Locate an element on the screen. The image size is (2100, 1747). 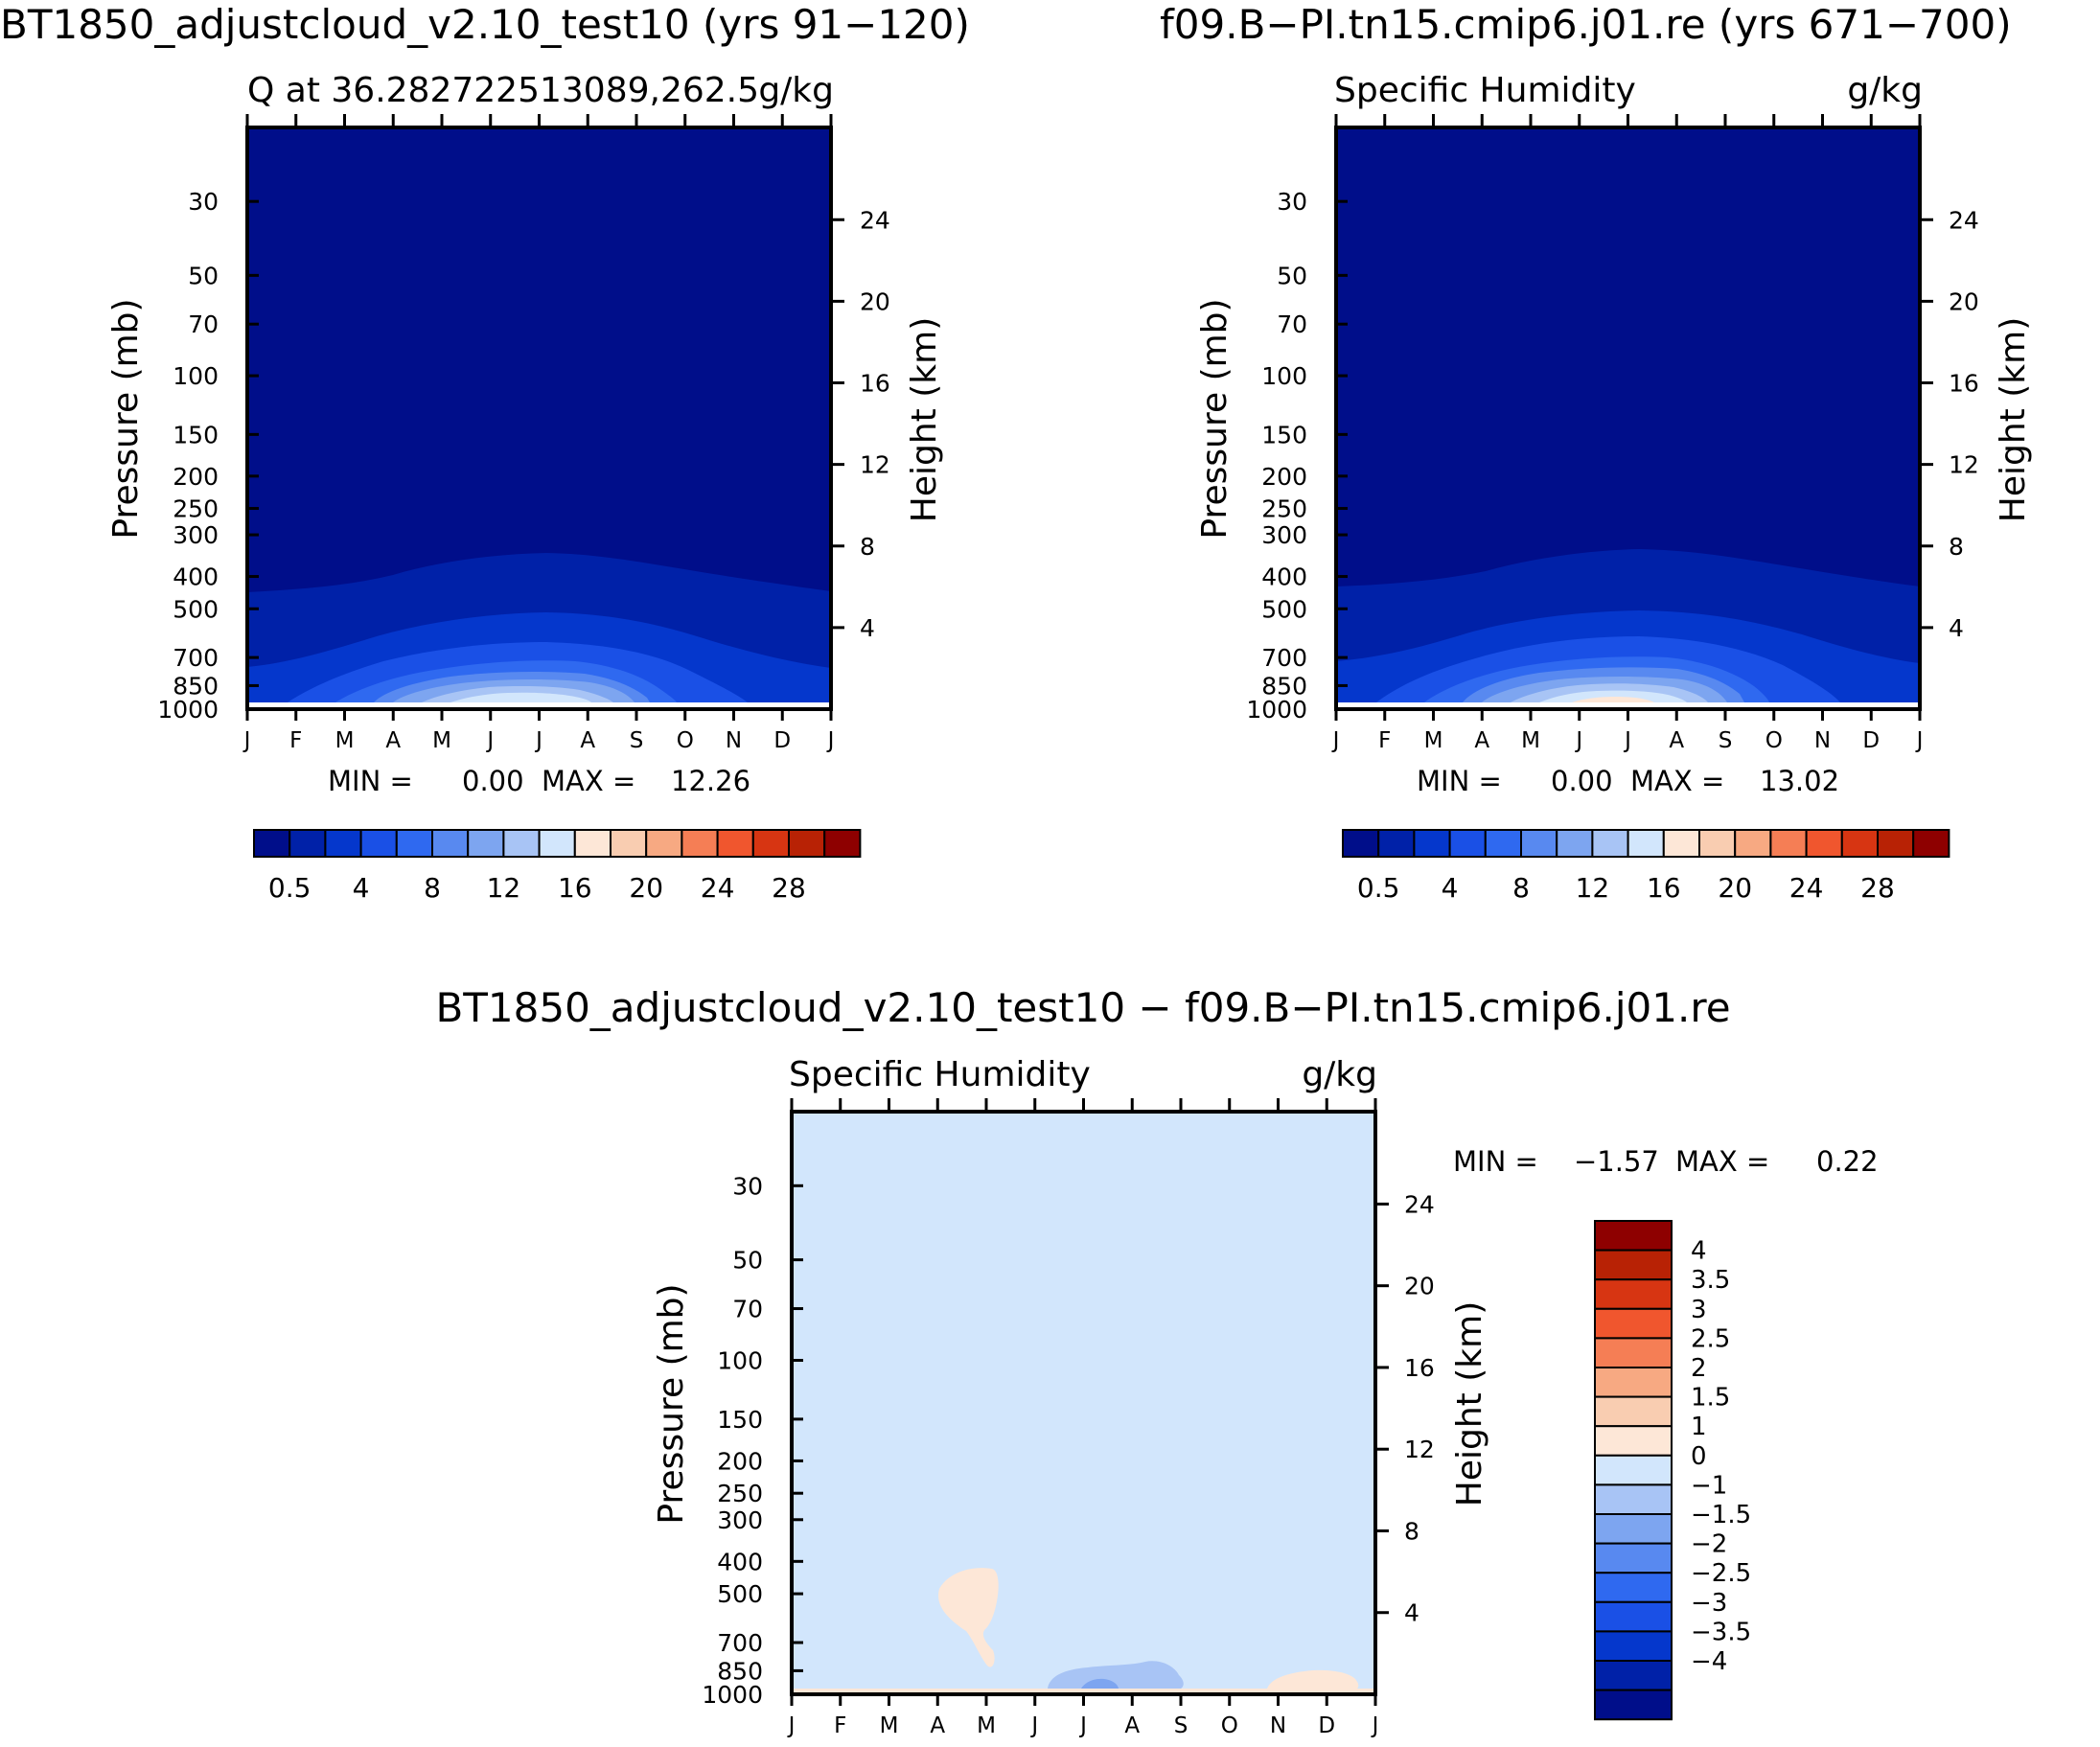
pressure-tick-label: 30 is located at coordinates (203, 202).